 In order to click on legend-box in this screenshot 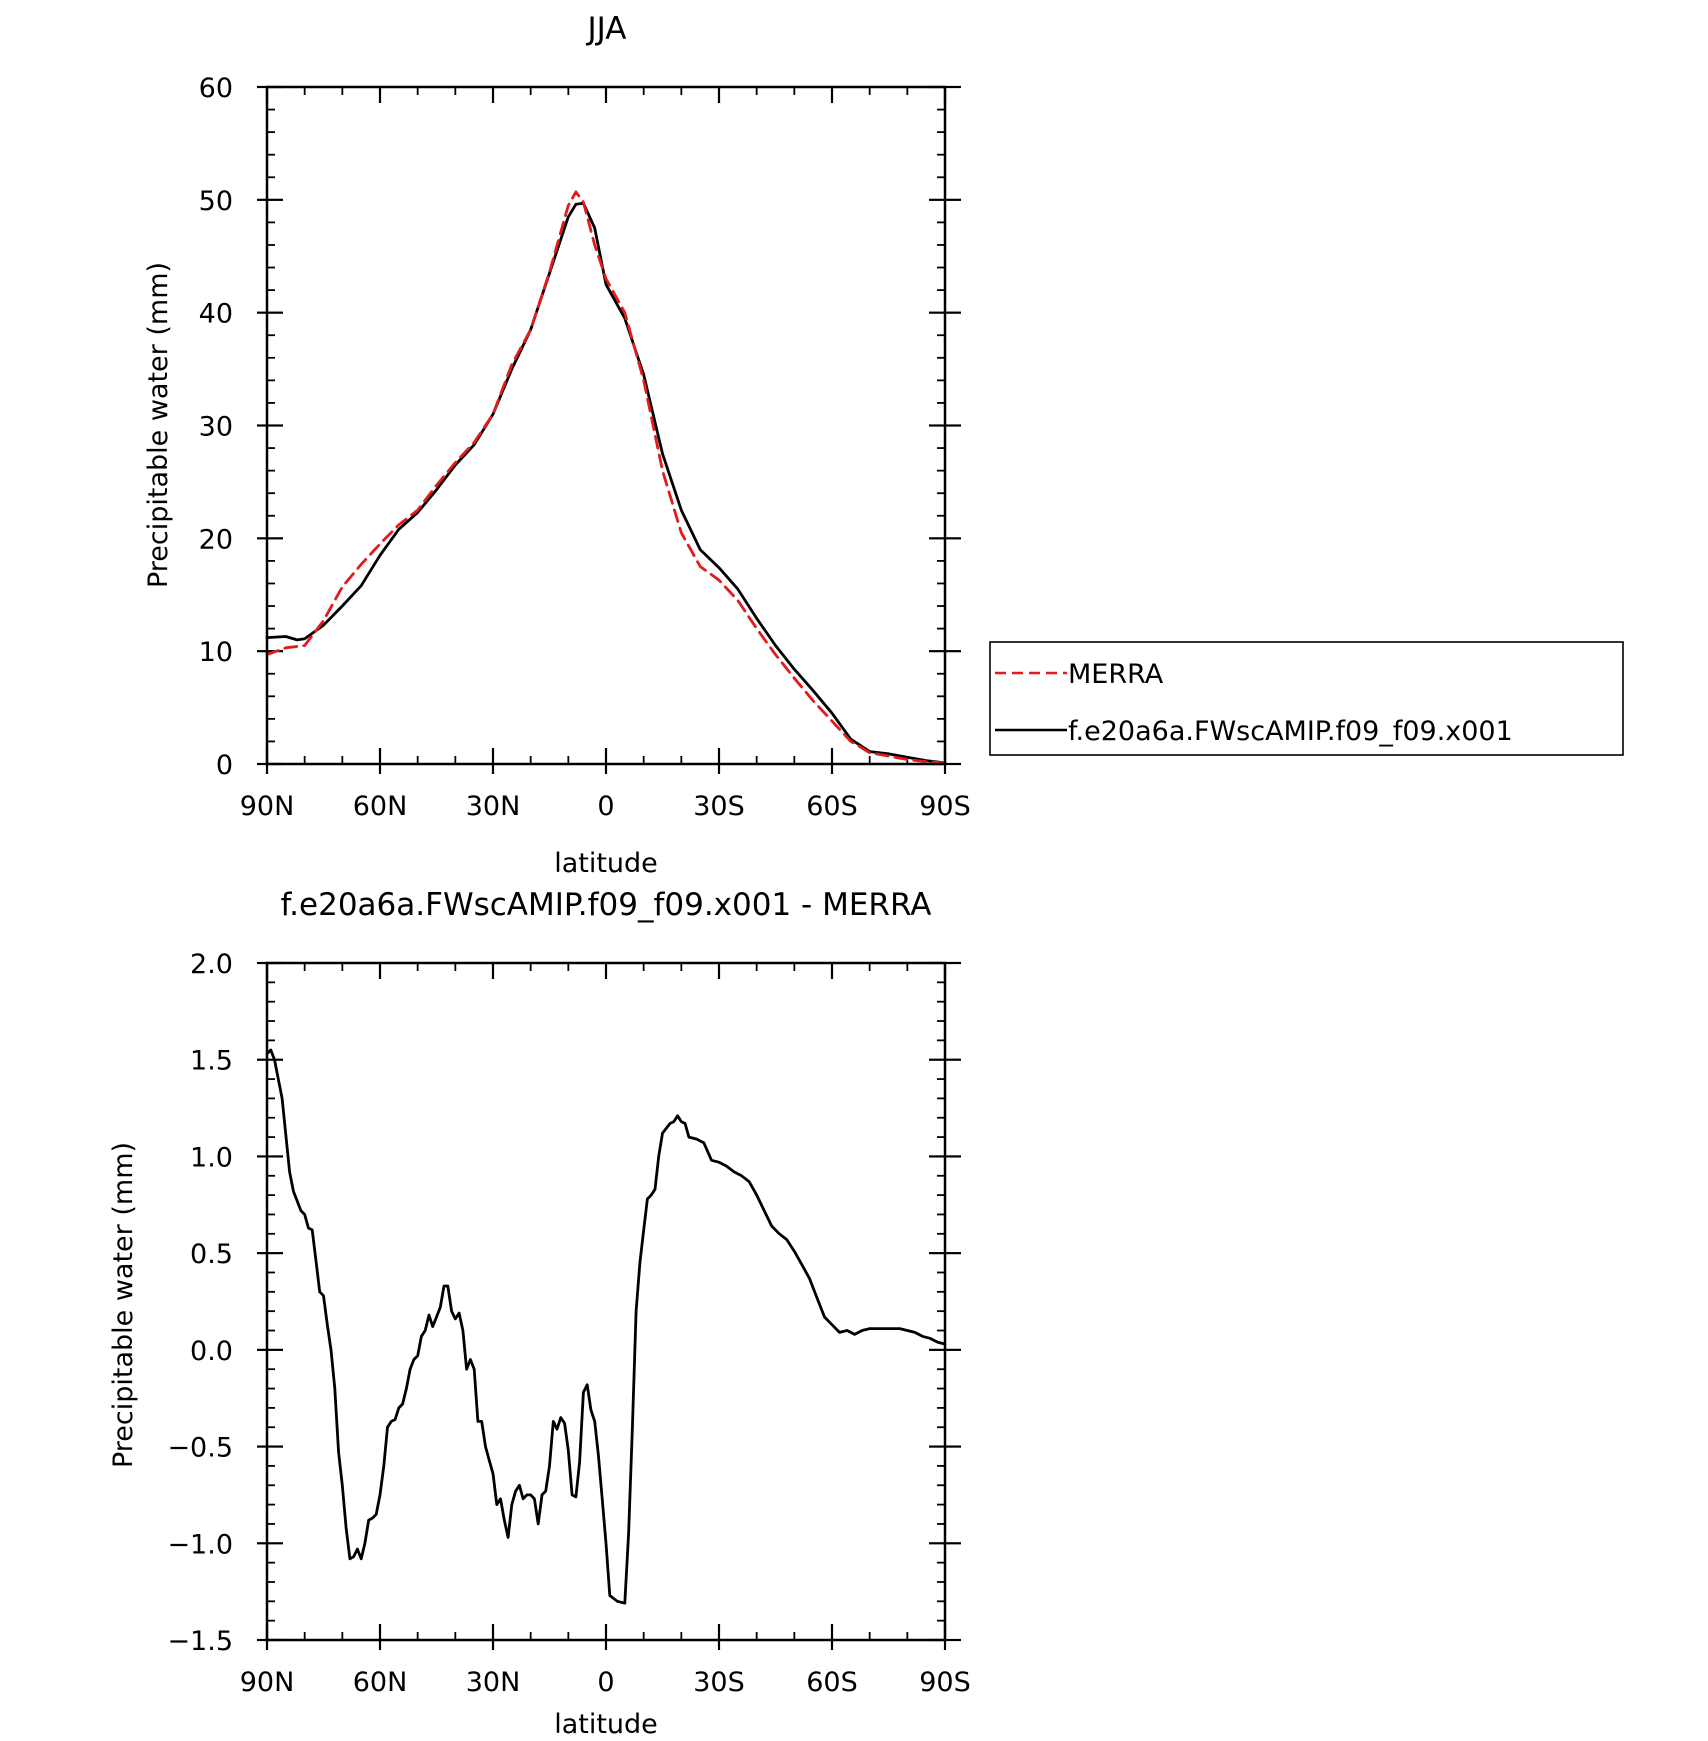, I will do `click(1306, 698)`.